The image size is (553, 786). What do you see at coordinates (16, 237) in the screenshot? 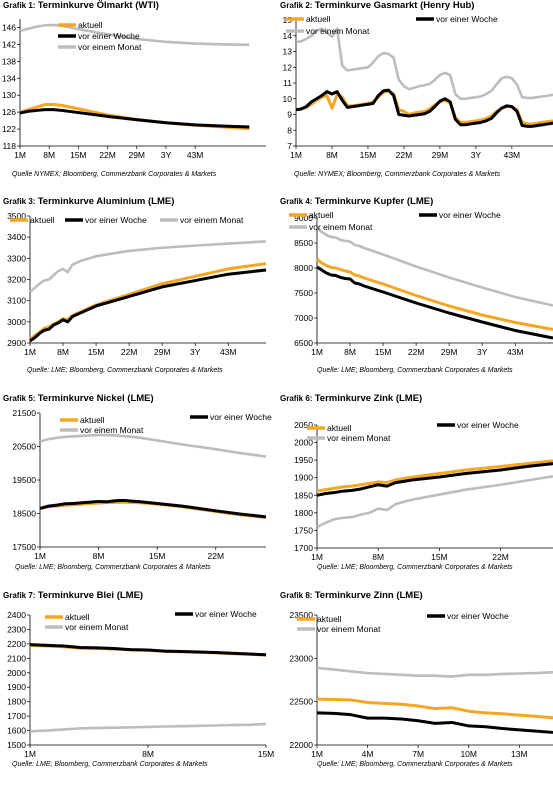
I see `y-tick-label: 3400` at bounding box center [16, 237].